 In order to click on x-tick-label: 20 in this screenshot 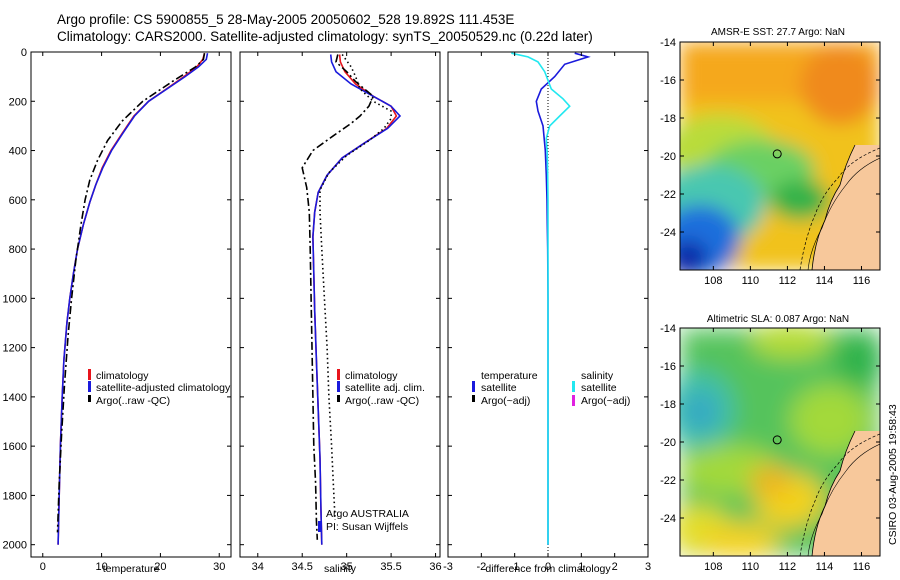, I will do `click(160, 567)`.